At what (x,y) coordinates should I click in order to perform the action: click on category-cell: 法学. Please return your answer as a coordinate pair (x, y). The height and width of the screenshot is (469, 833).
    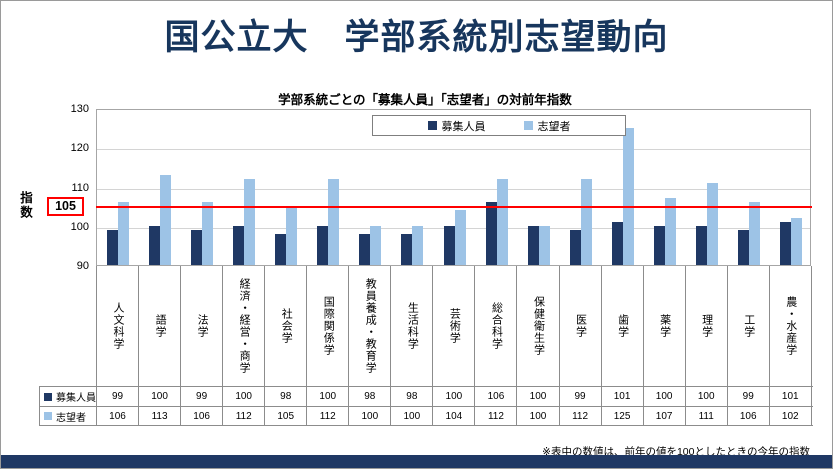
    Looking at the image, I should click on (202, 326).